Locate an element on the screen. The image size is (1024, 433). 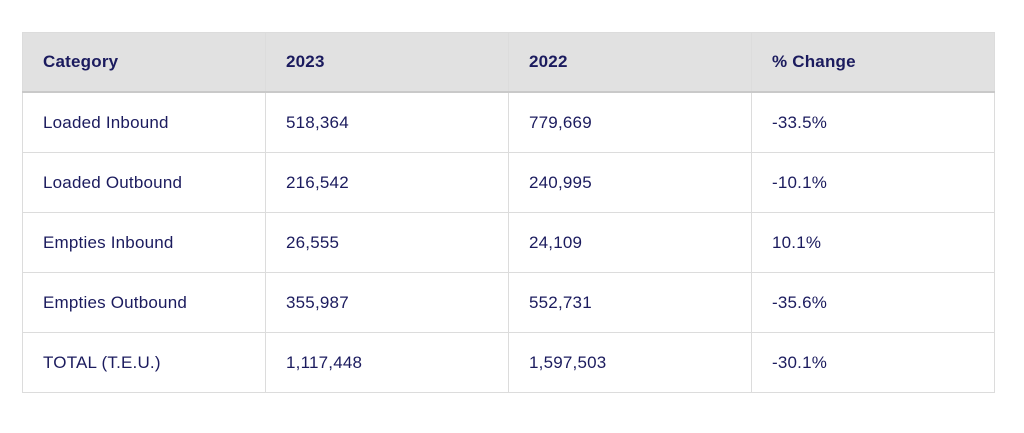
column-header-2022: 2022 is located at coordinates (630, 62).